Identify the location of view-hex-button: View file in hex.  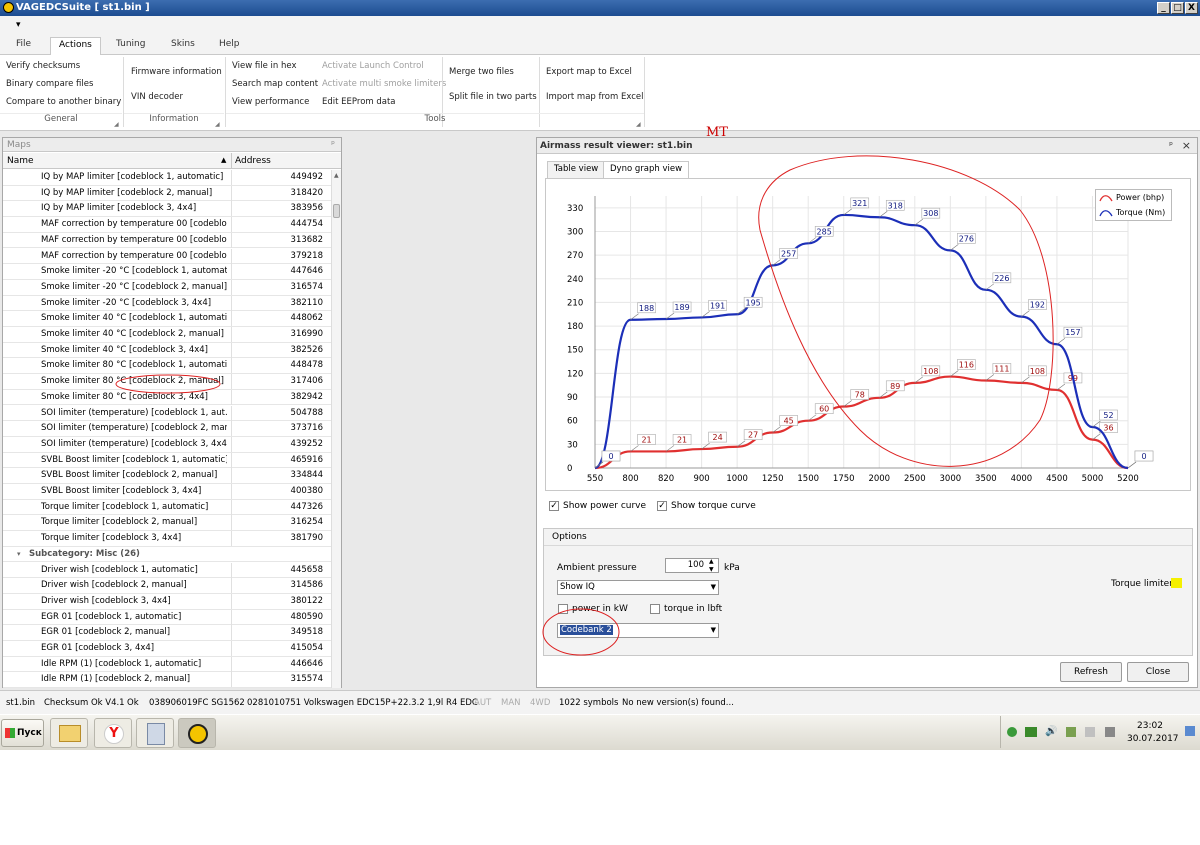
(264, 66).